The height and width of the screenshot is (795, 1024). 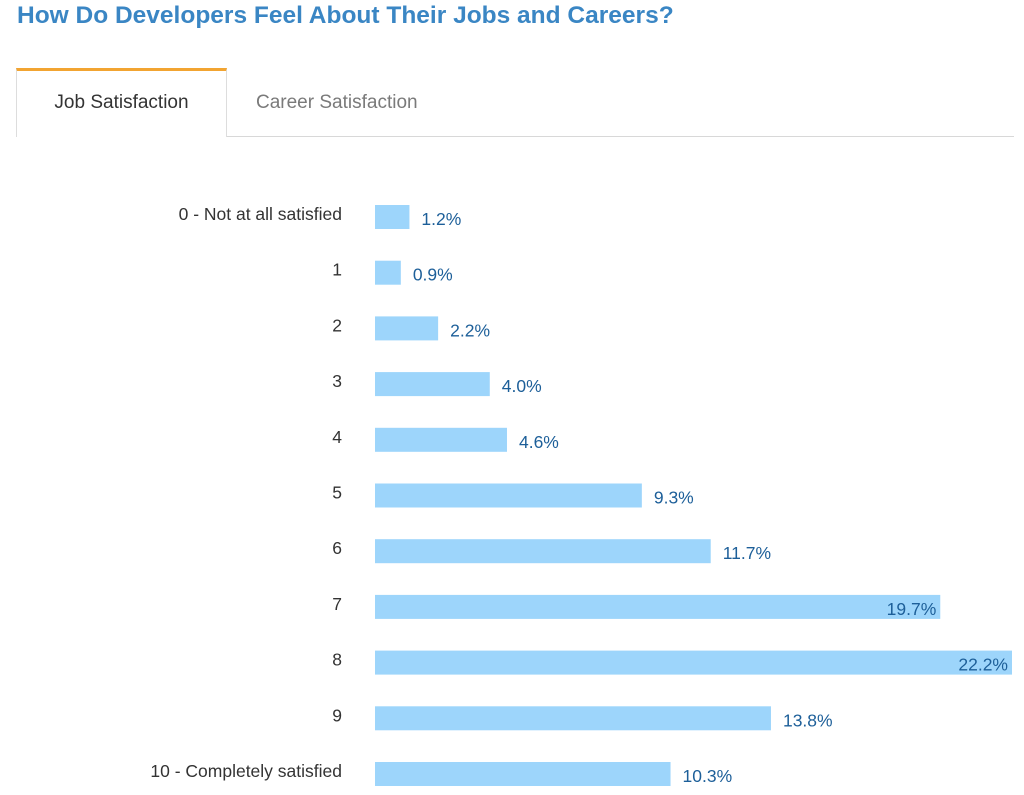 I want to click on value-label: 11.7%, so click(x=747, y=553).